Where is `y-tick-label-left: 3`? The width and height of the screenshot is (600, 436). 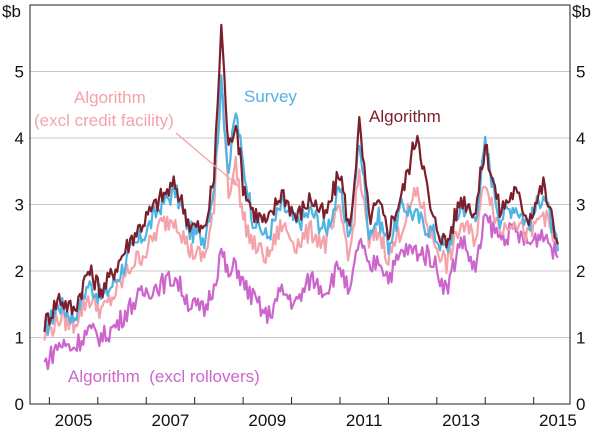 y-tick-label-left: 3 is located at coordinates (19, 205).